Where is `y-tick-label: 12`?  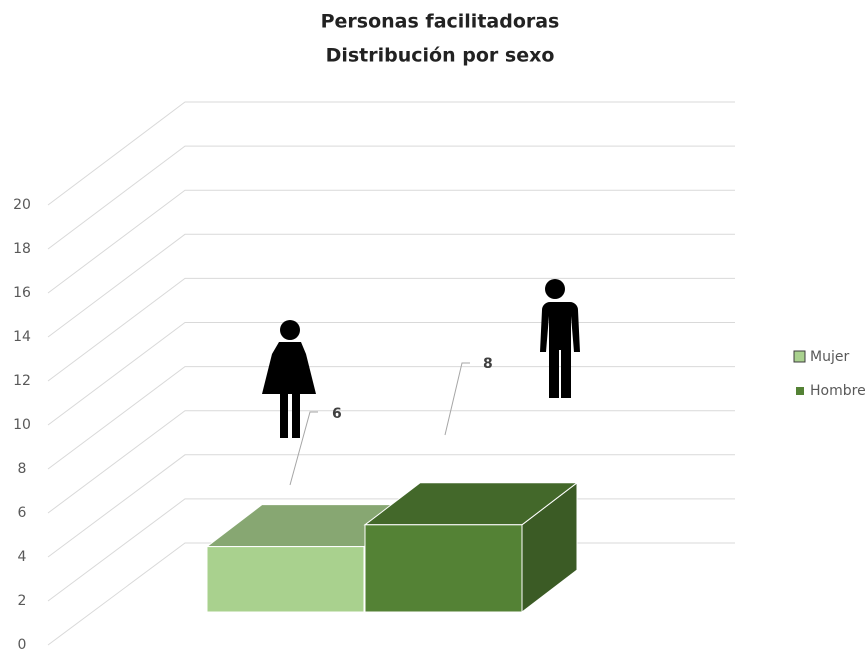
y-tick-label: 12 is located at coordinates (22, 381).